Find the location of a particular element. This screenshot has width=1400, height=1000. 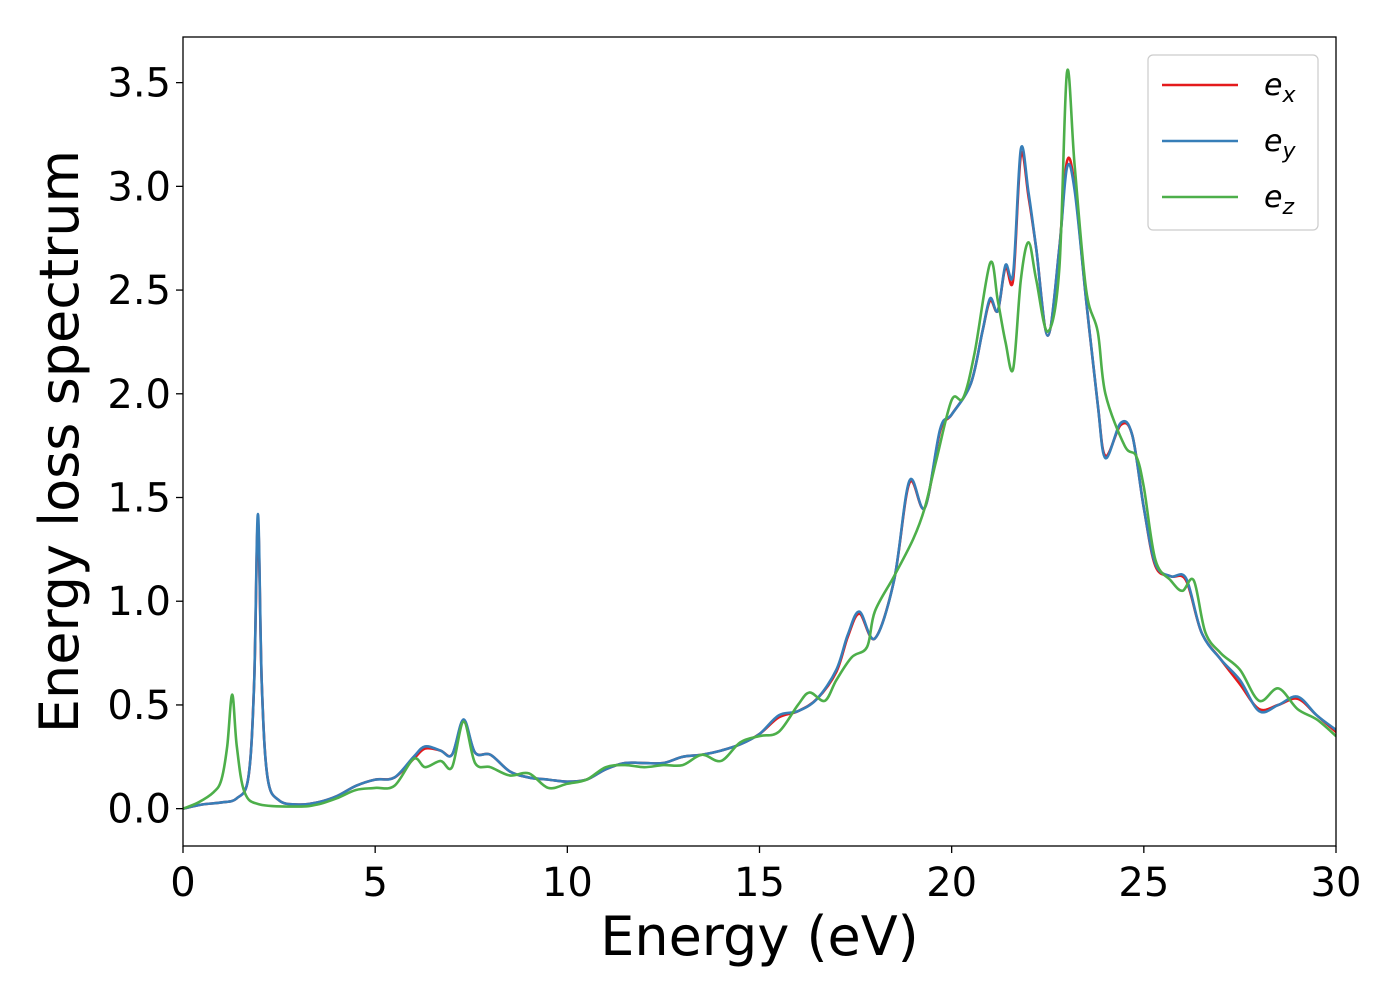

legend: ex ey ez is located at coordinates (1233, 142).